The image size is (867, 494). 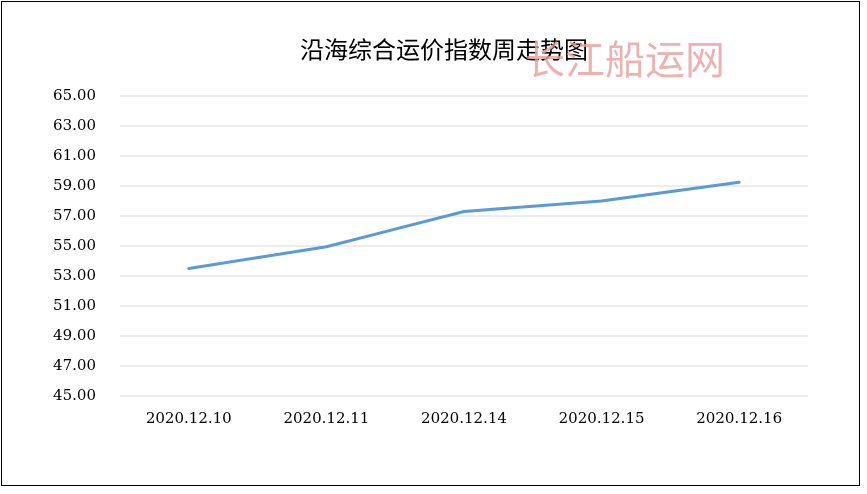 What do you see at coordinates (74, 335) in the screenshot?
I see `y-tick-label: 49.00` at bounding box center [74, 335].